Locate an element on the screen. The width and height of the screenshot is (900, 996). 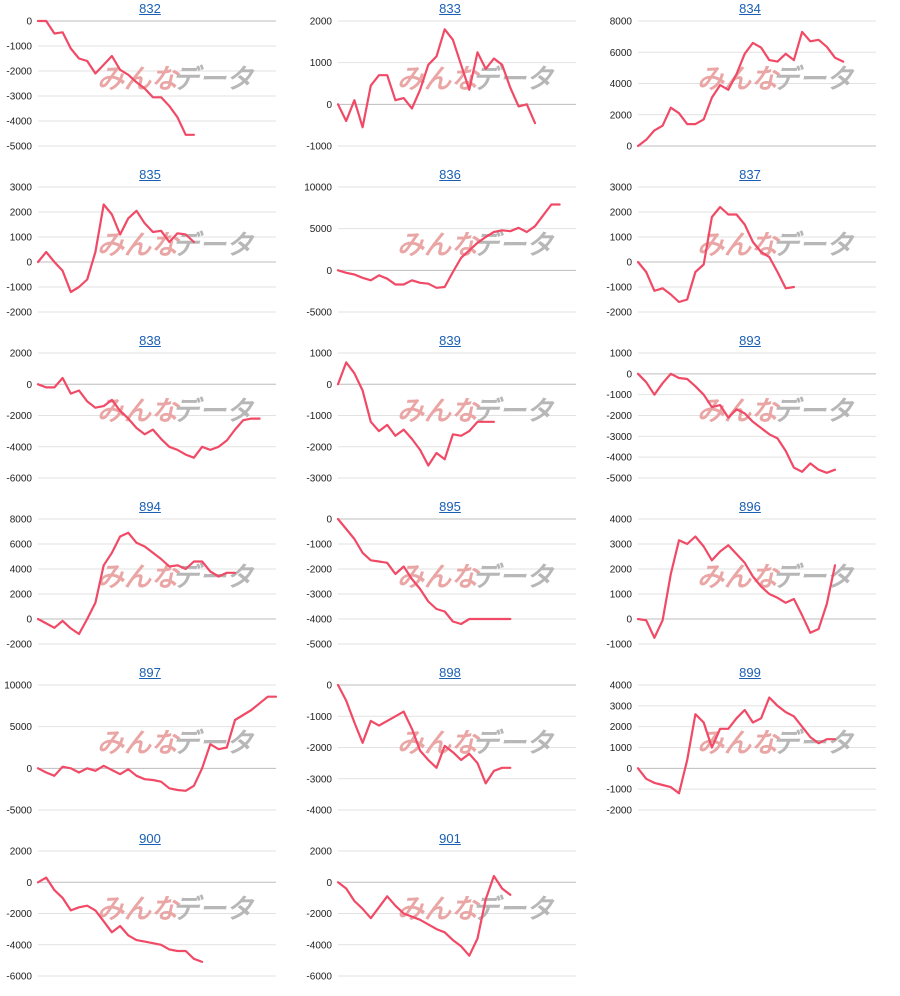
y-tick-label: 8000 is located at coordinates (21, 520).